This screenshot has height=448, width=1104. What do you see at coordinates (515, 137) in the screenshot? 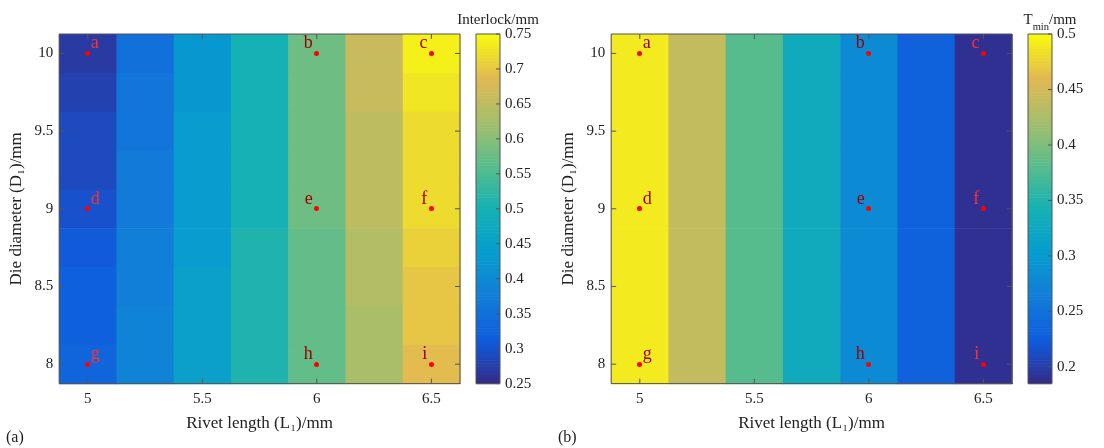
I see `color-bar-label: 0.6` at bounding box center [515, 137].